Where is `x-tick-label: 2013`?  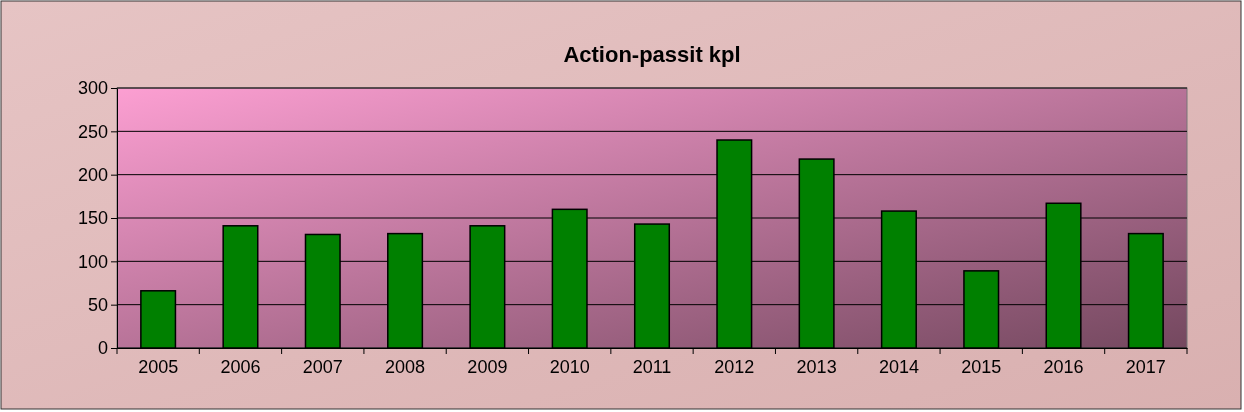
x-tick-label: 2013 is located at coordinates (816, 366).